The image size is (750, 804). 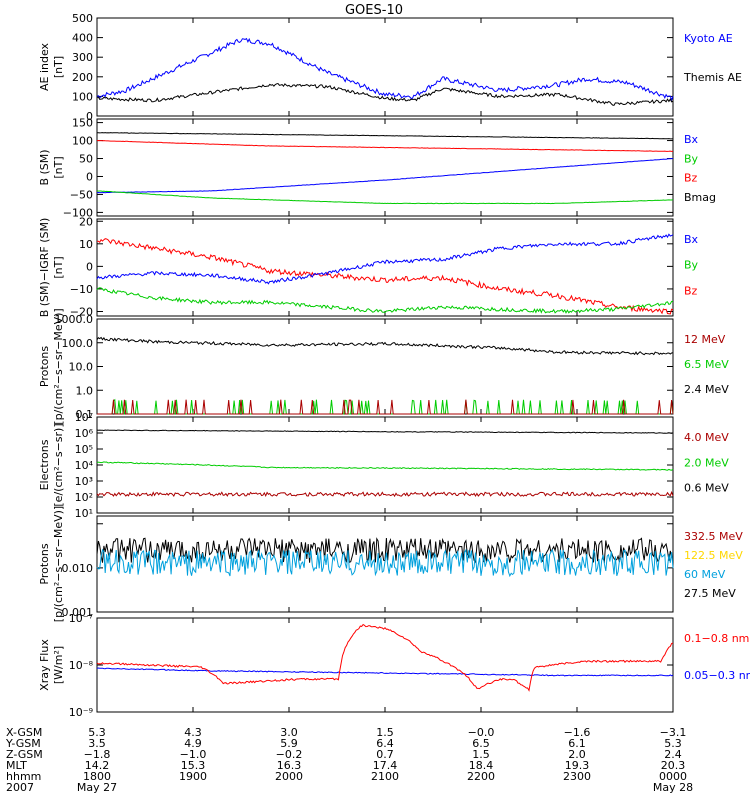 I want to click on y-axis-units-protons: [p/(cm²−s−sr−MeV)], so click(x=58, y=366).